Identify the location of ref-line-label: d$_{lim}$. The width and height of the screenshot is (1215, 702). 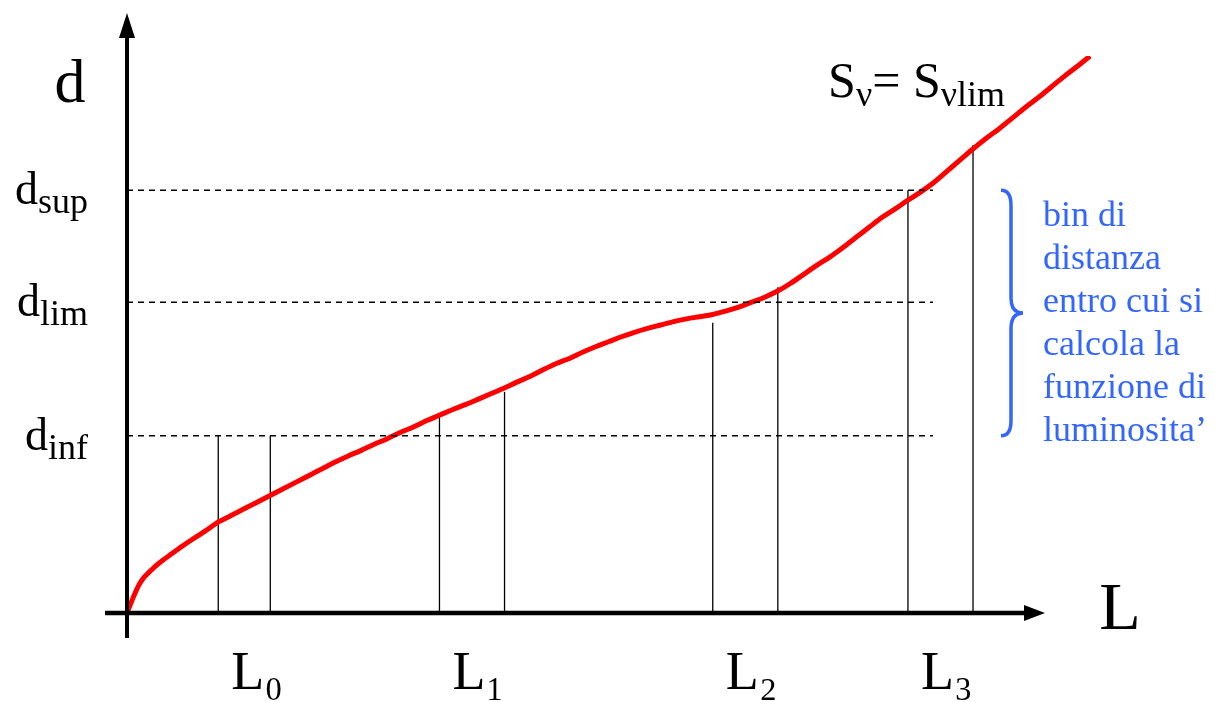
(52, 304).